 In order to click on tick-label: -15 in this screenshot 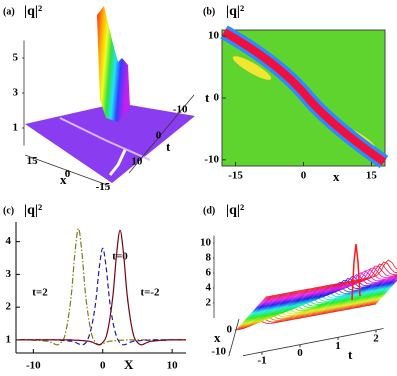, I will do `click(103, 187)`.